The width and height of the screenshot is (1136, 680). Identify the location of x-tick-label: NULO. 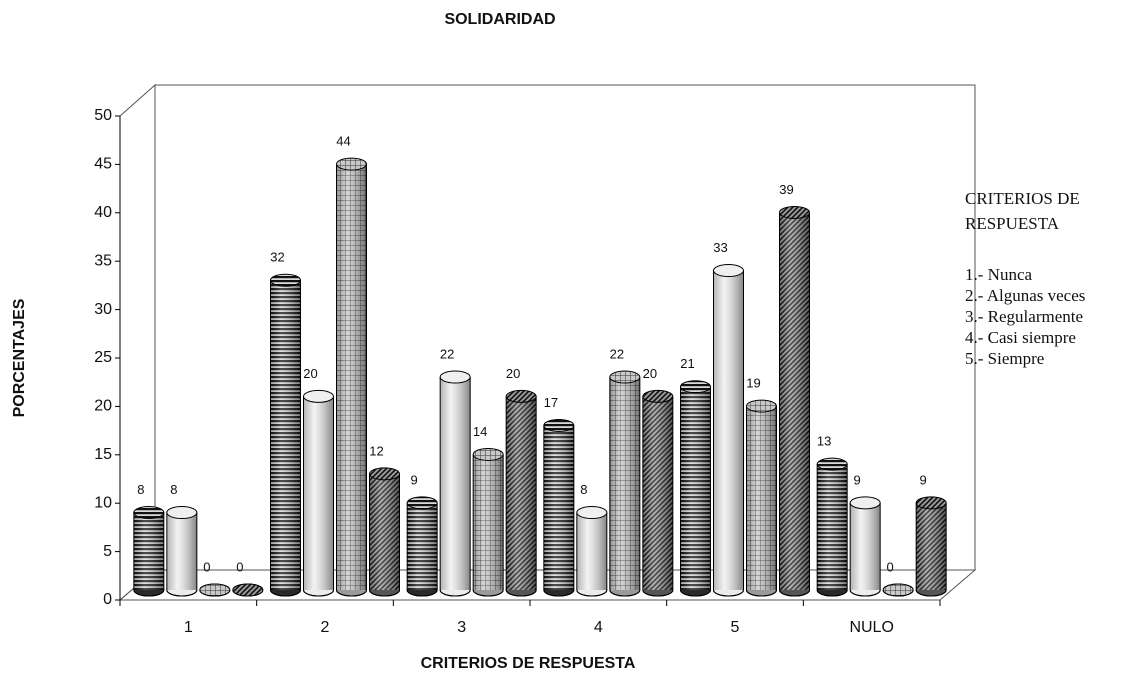
(871, 627).